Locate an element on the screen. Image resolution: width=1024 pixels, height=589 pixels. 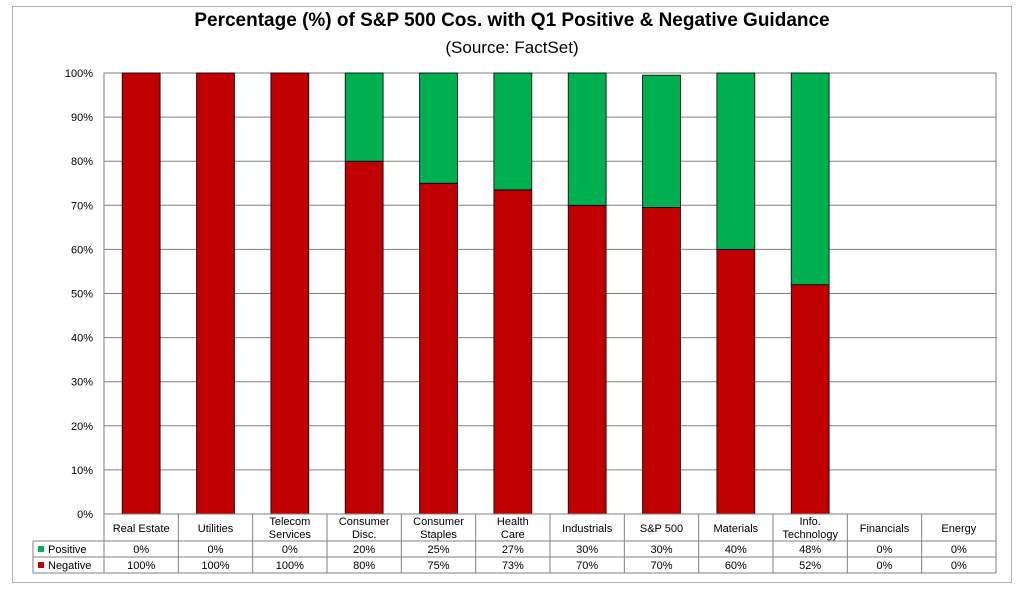
y-tick-label: 40% is located at coordinates (82, 339).